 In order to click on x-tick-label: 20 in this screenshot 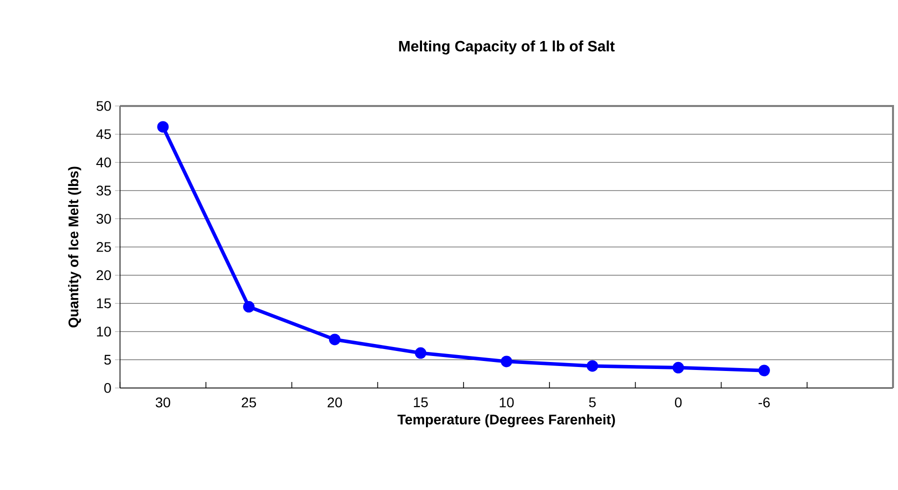, I will do `click(335, 402)`.